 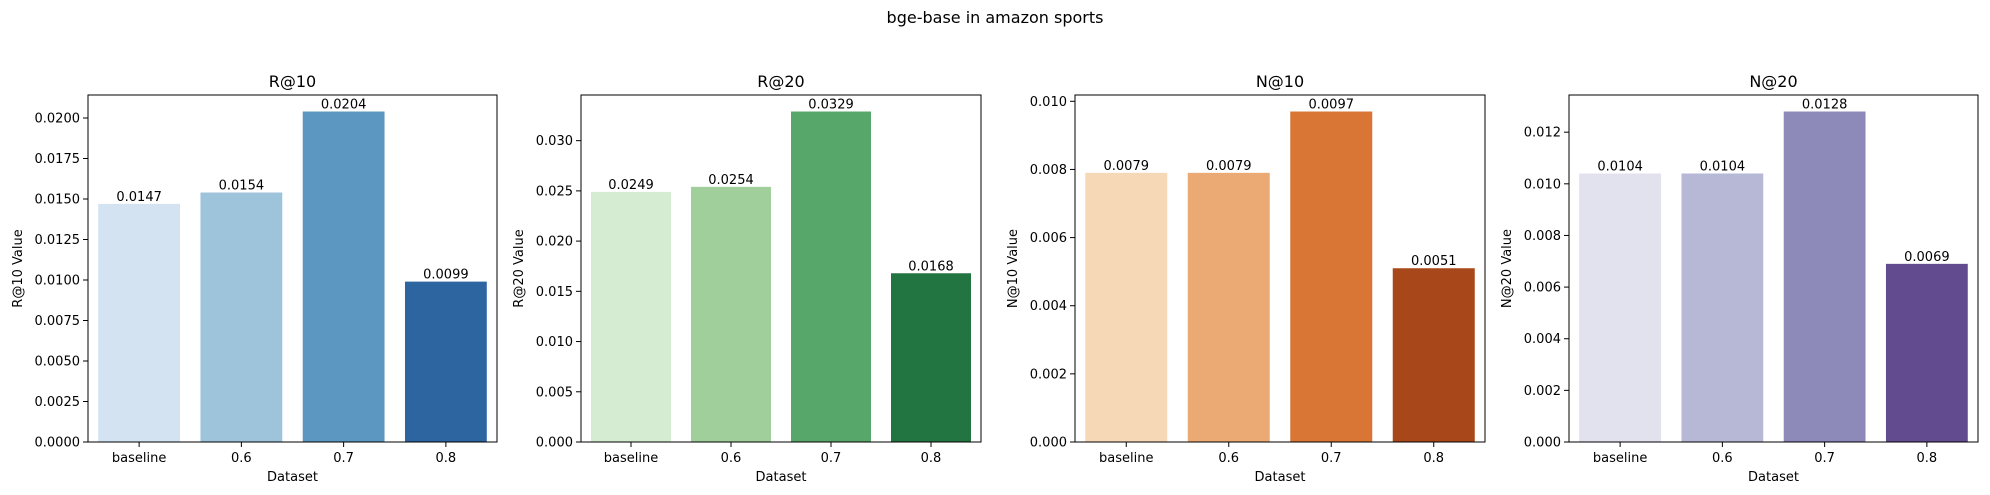 What do you see at coordinates (554, 242) in the screenshot?
I see `y-tick-label: 0.020` at bounding box center [554, 242].